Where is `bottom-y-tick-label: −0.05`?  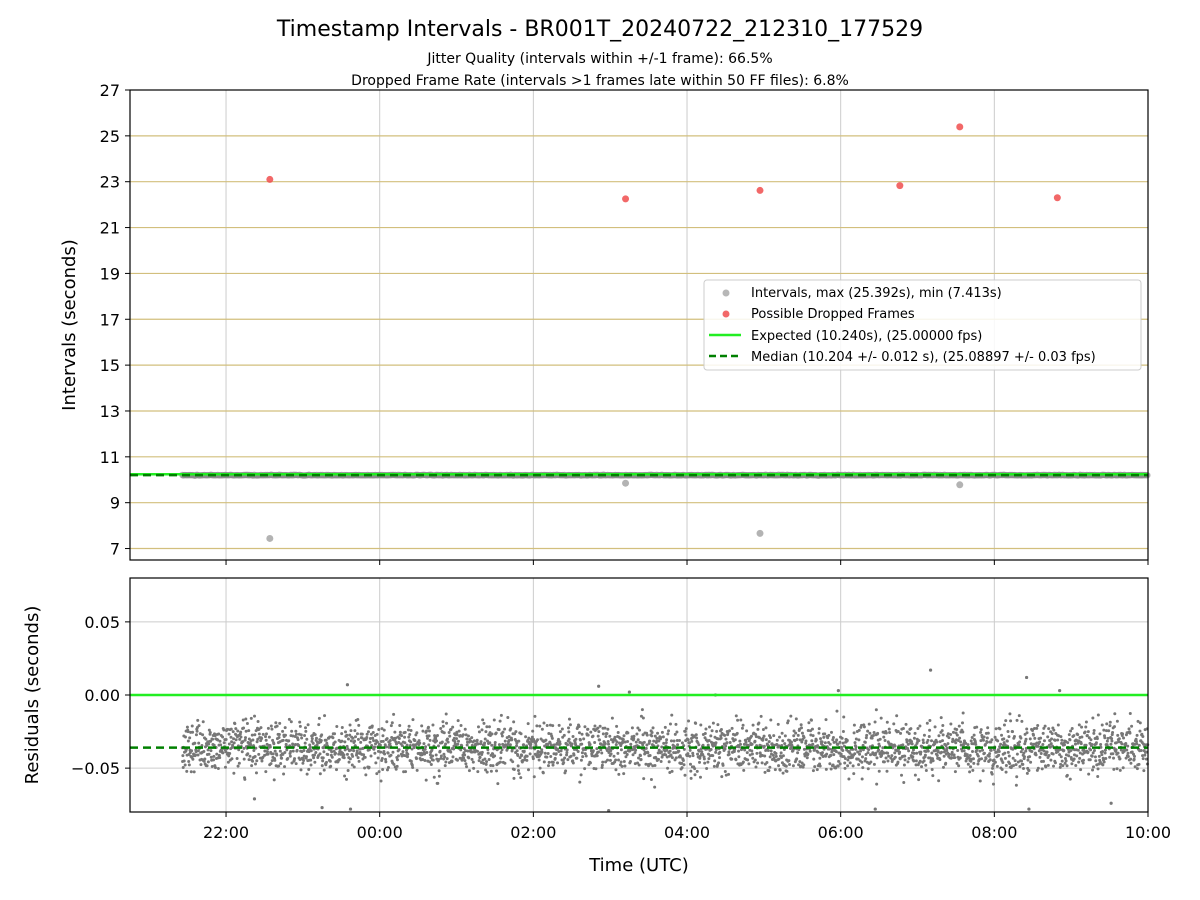
bottom-y-tick-label: −0.05 is located at coordinates (95, 768).